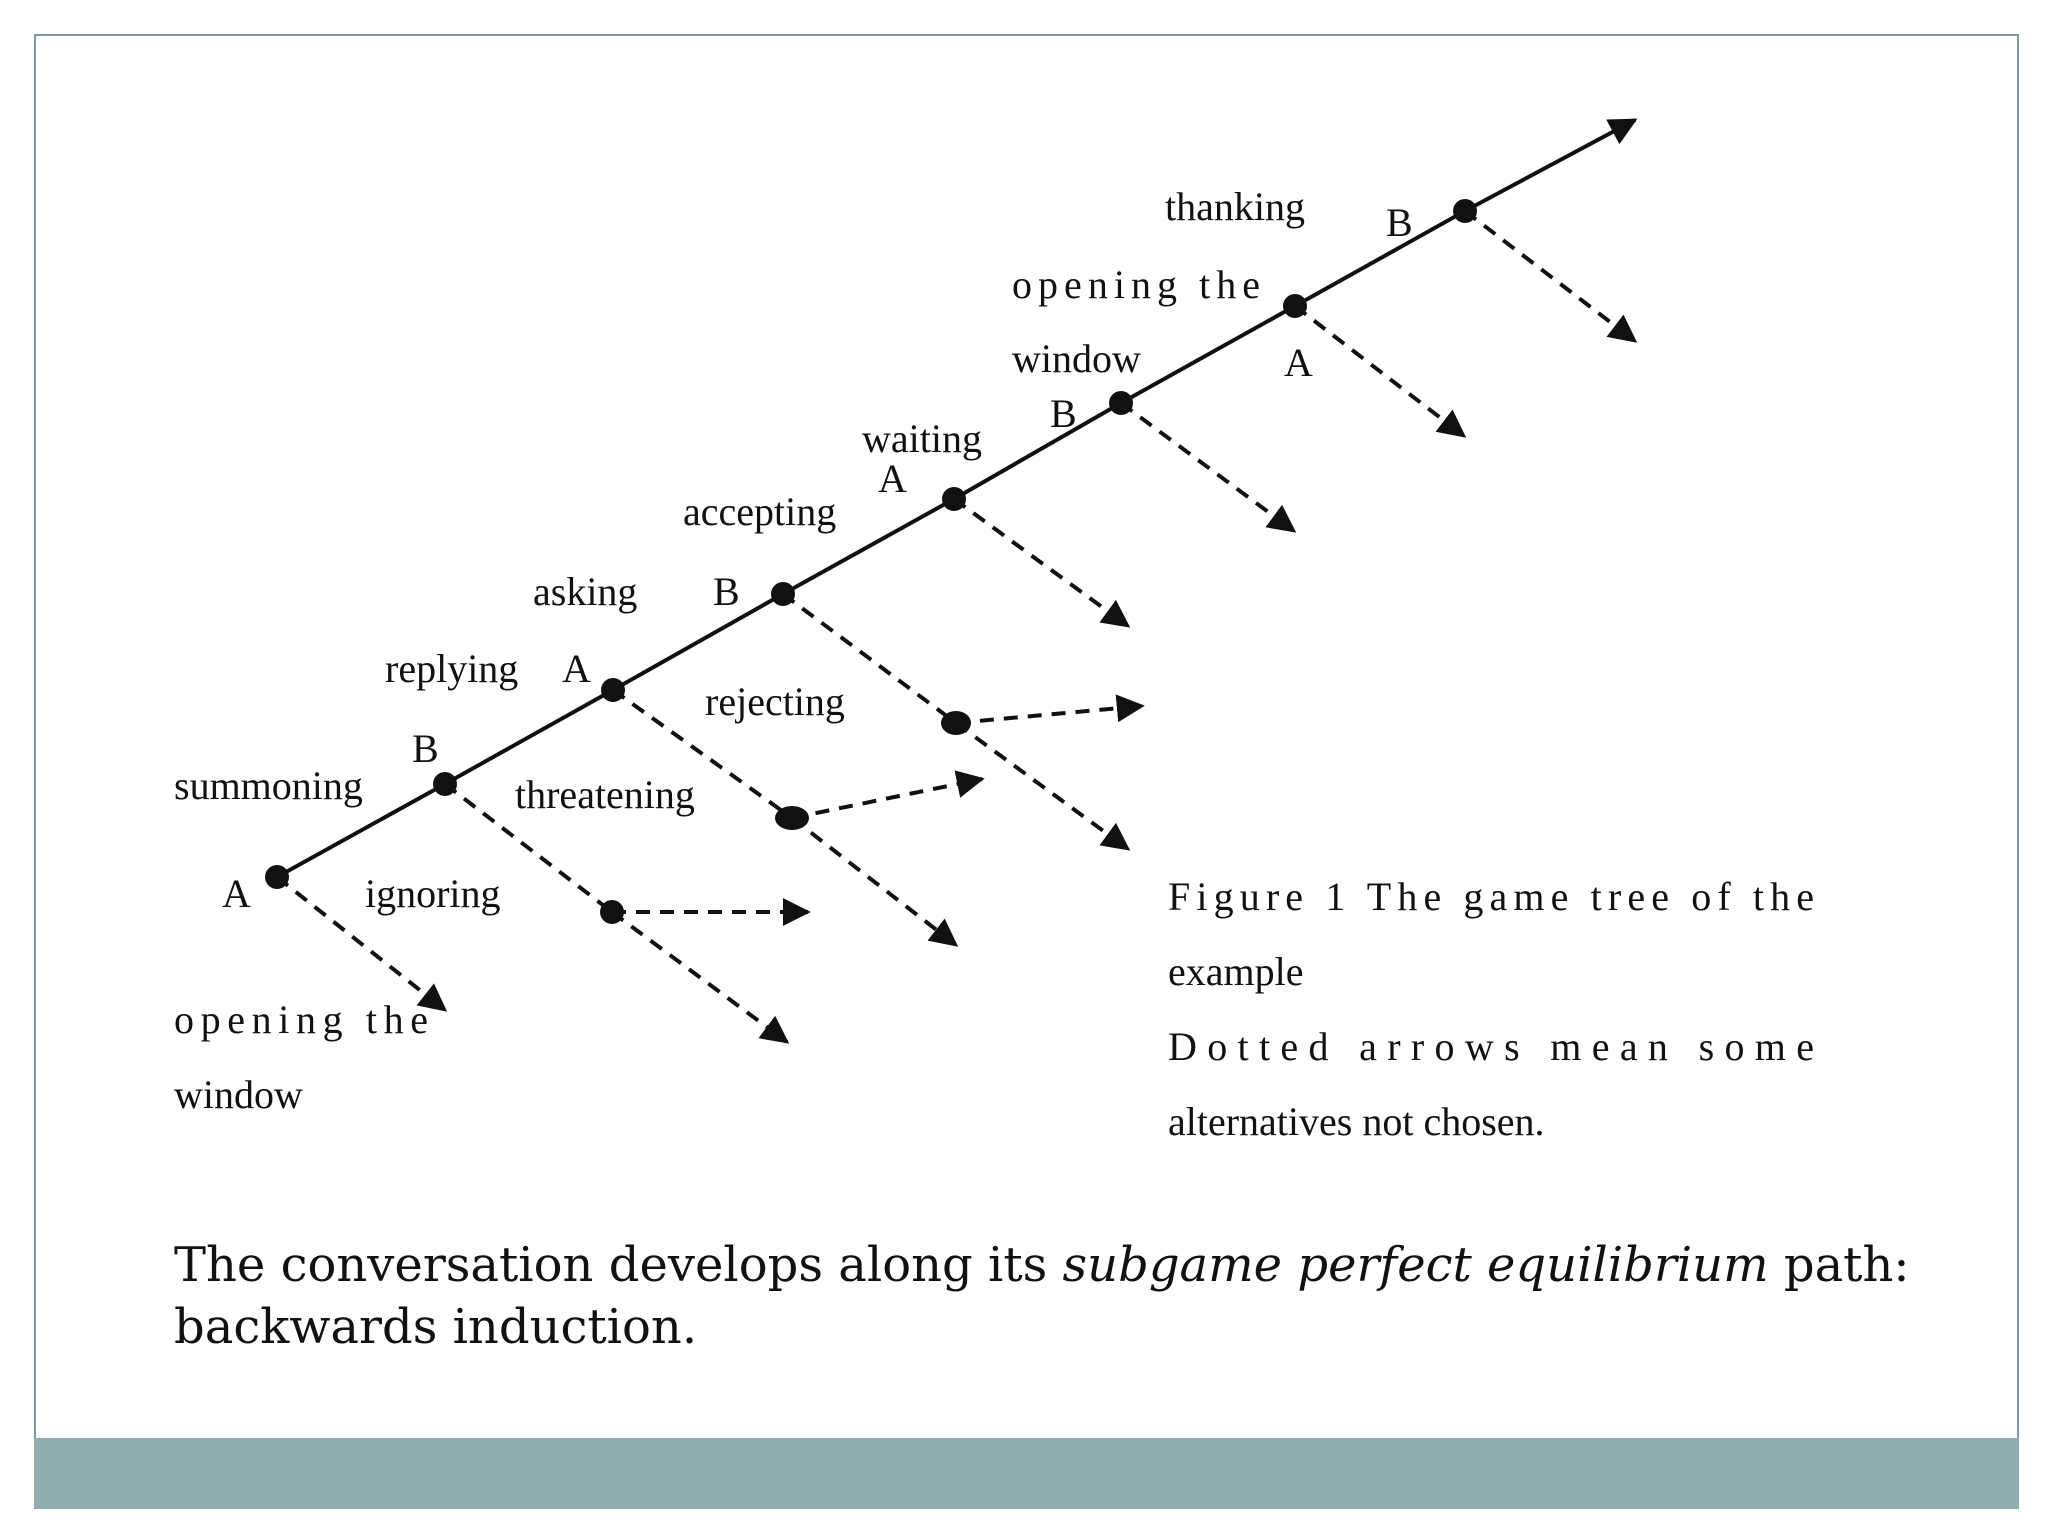  Describe the element at coordinates (792, 818) in the screenshot. I see `node-after-threatening` at that location.